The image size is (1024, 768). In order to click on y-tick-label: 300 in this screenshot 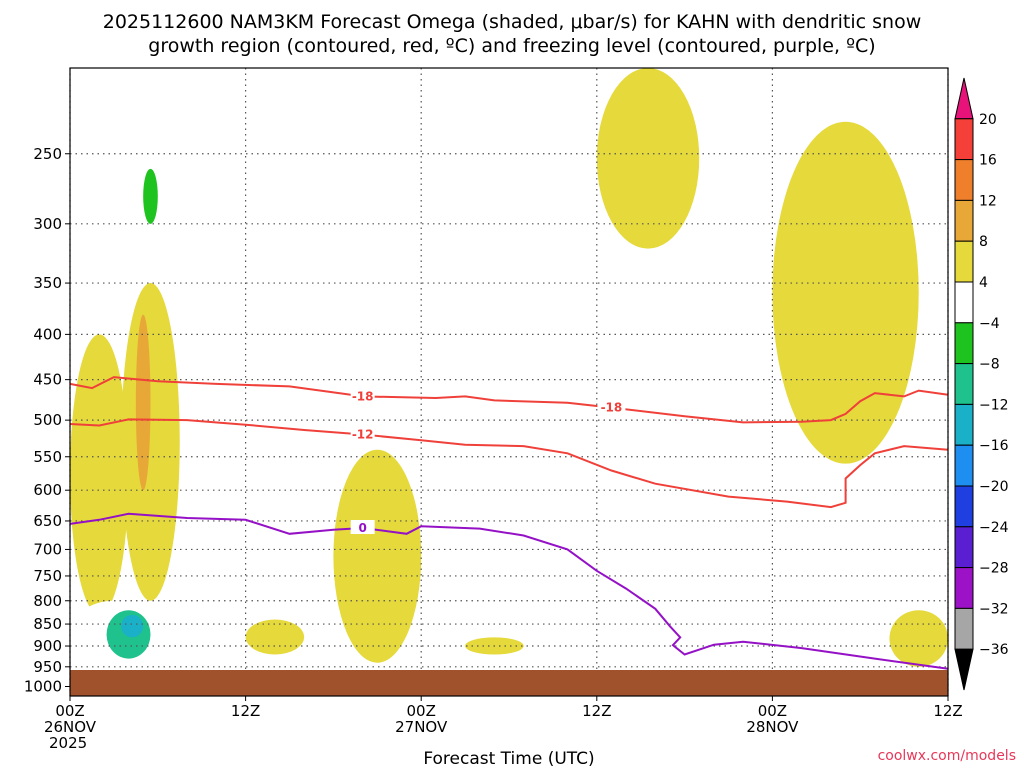, I will do `click(47, 224)`.